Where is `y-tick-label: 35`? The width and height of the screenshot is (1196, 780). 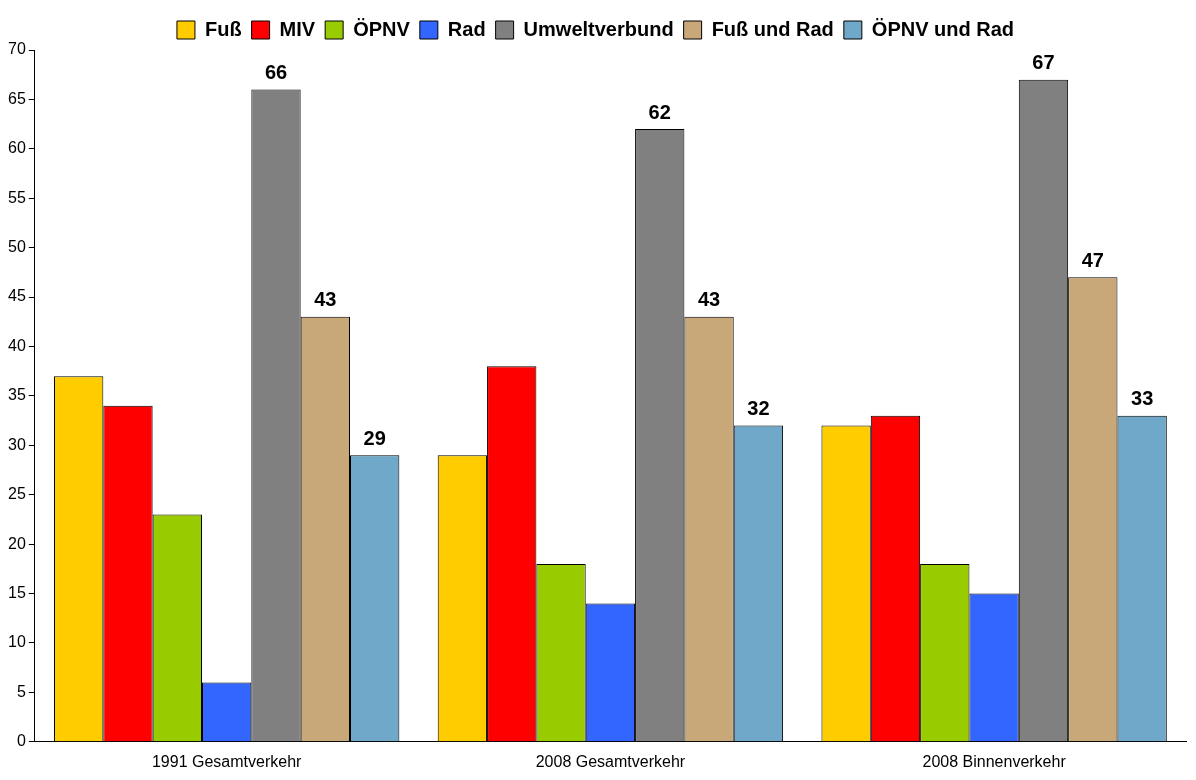 y-tick-label: 35 is located at coordinates (17, 395).